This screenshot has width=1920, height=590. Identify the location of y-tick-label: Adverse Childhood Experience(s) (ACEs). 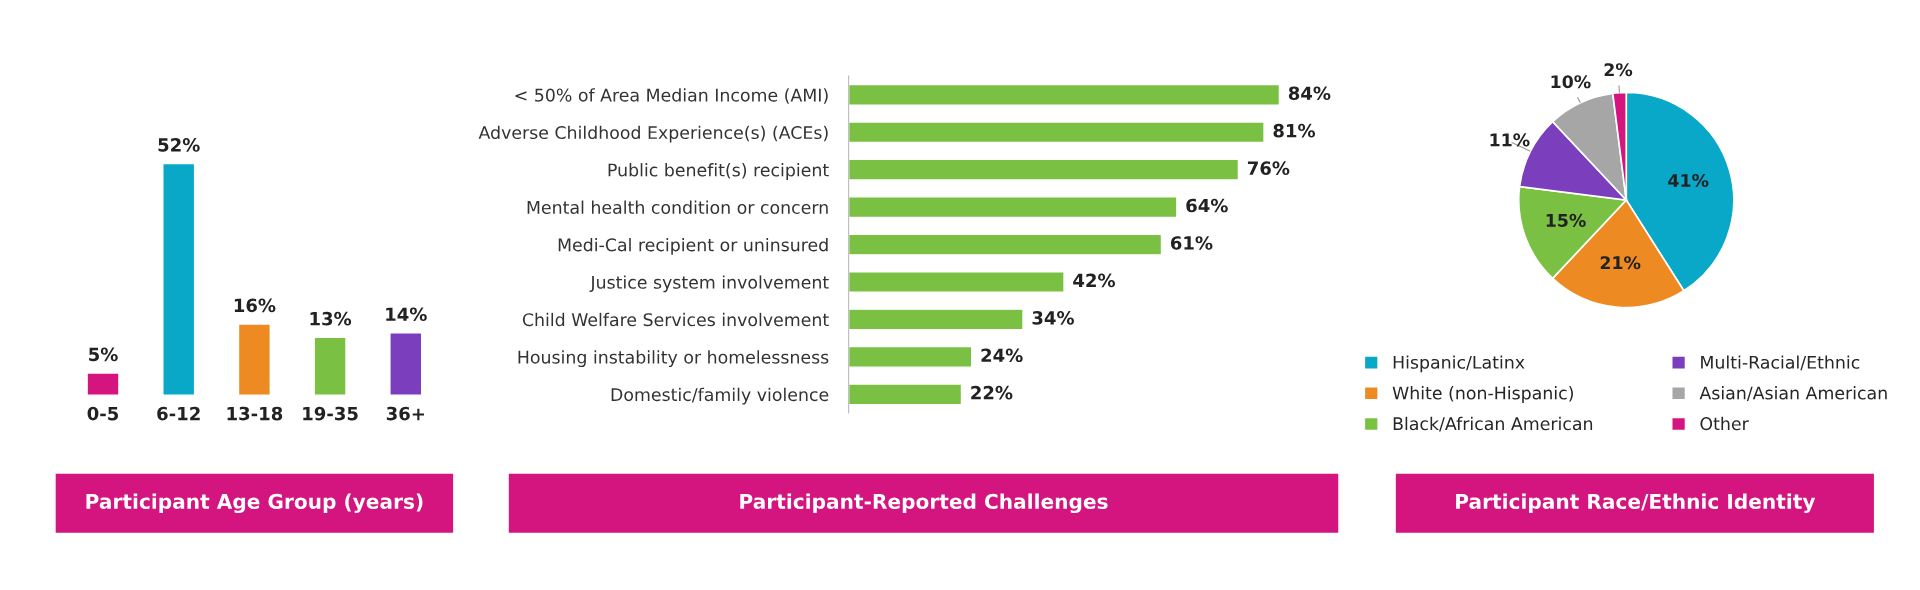
(653, 134).